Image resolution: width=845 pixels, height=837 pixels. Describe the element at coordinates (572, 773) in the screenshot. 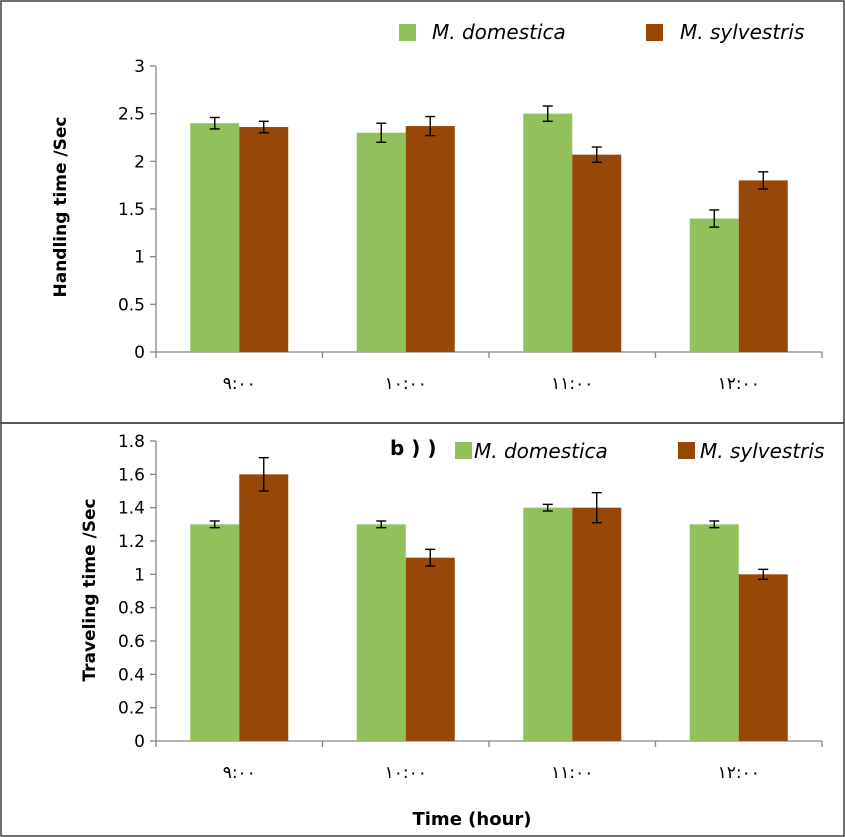

I see `panel-b-xtick-label: ١١:٠٠` at that location.